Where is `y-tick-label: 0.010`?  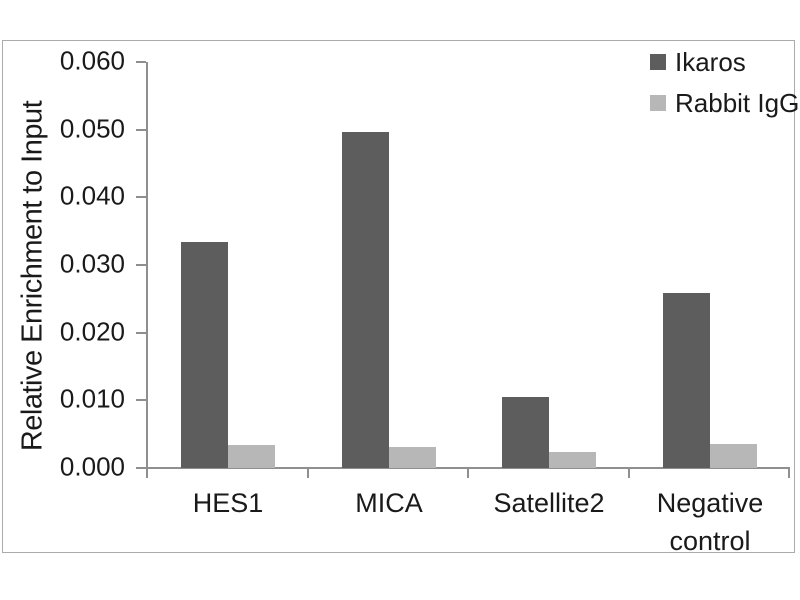 y-tick-label: 0.010 is located at coordinates (92, 398).